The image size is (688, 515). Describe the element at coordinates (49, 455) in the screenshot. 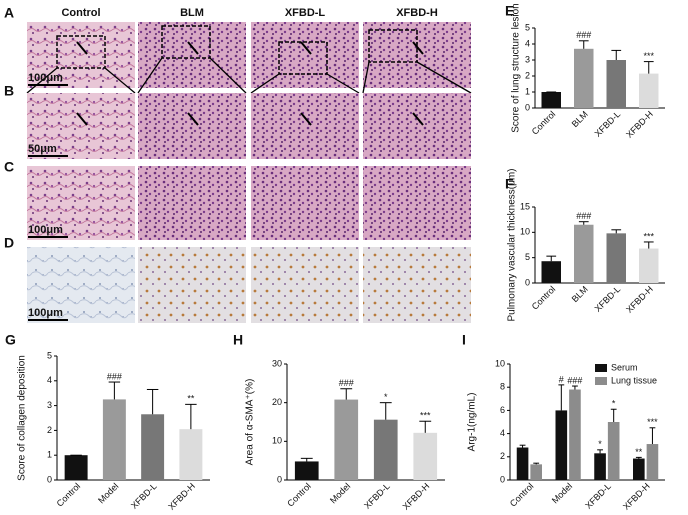

I see `y-tick-label: 1` at that location.